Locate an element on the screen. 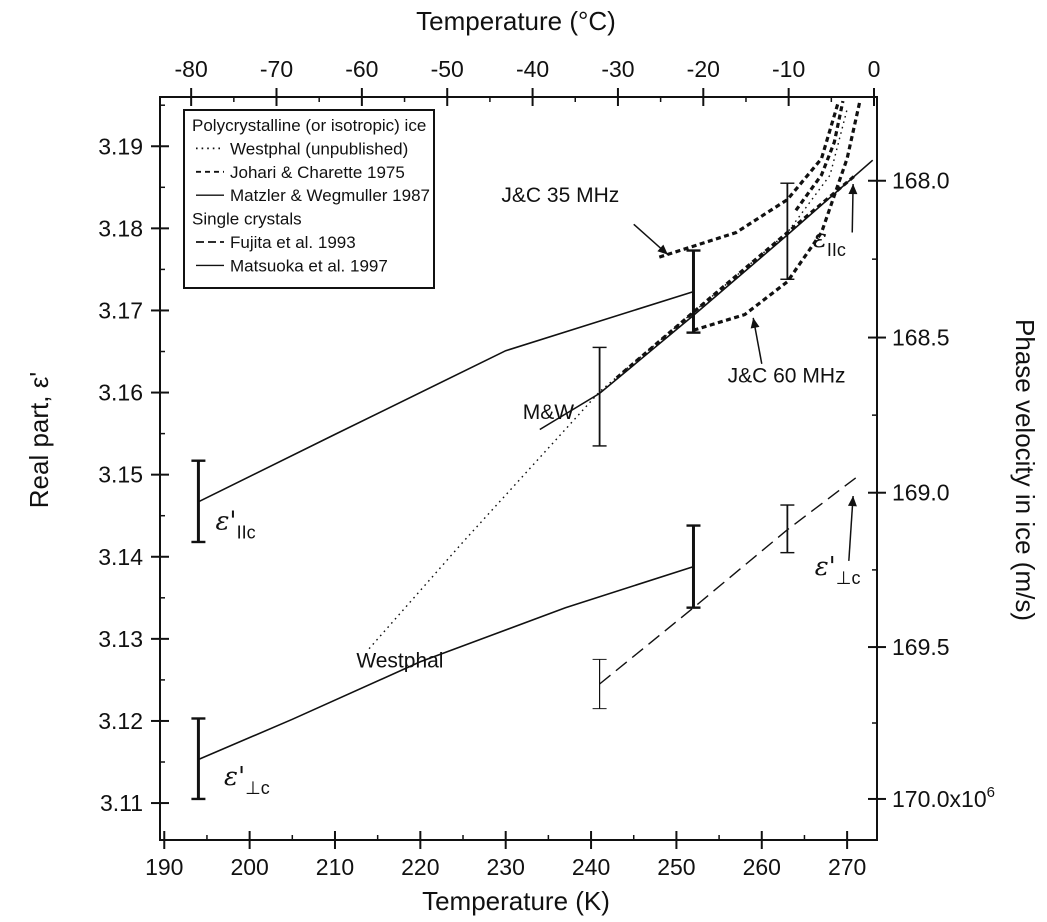 The width and height of the screenshot is (1047, 922). legend-entry: Johari & Charette 1975 is located at coordinates (300, 172).